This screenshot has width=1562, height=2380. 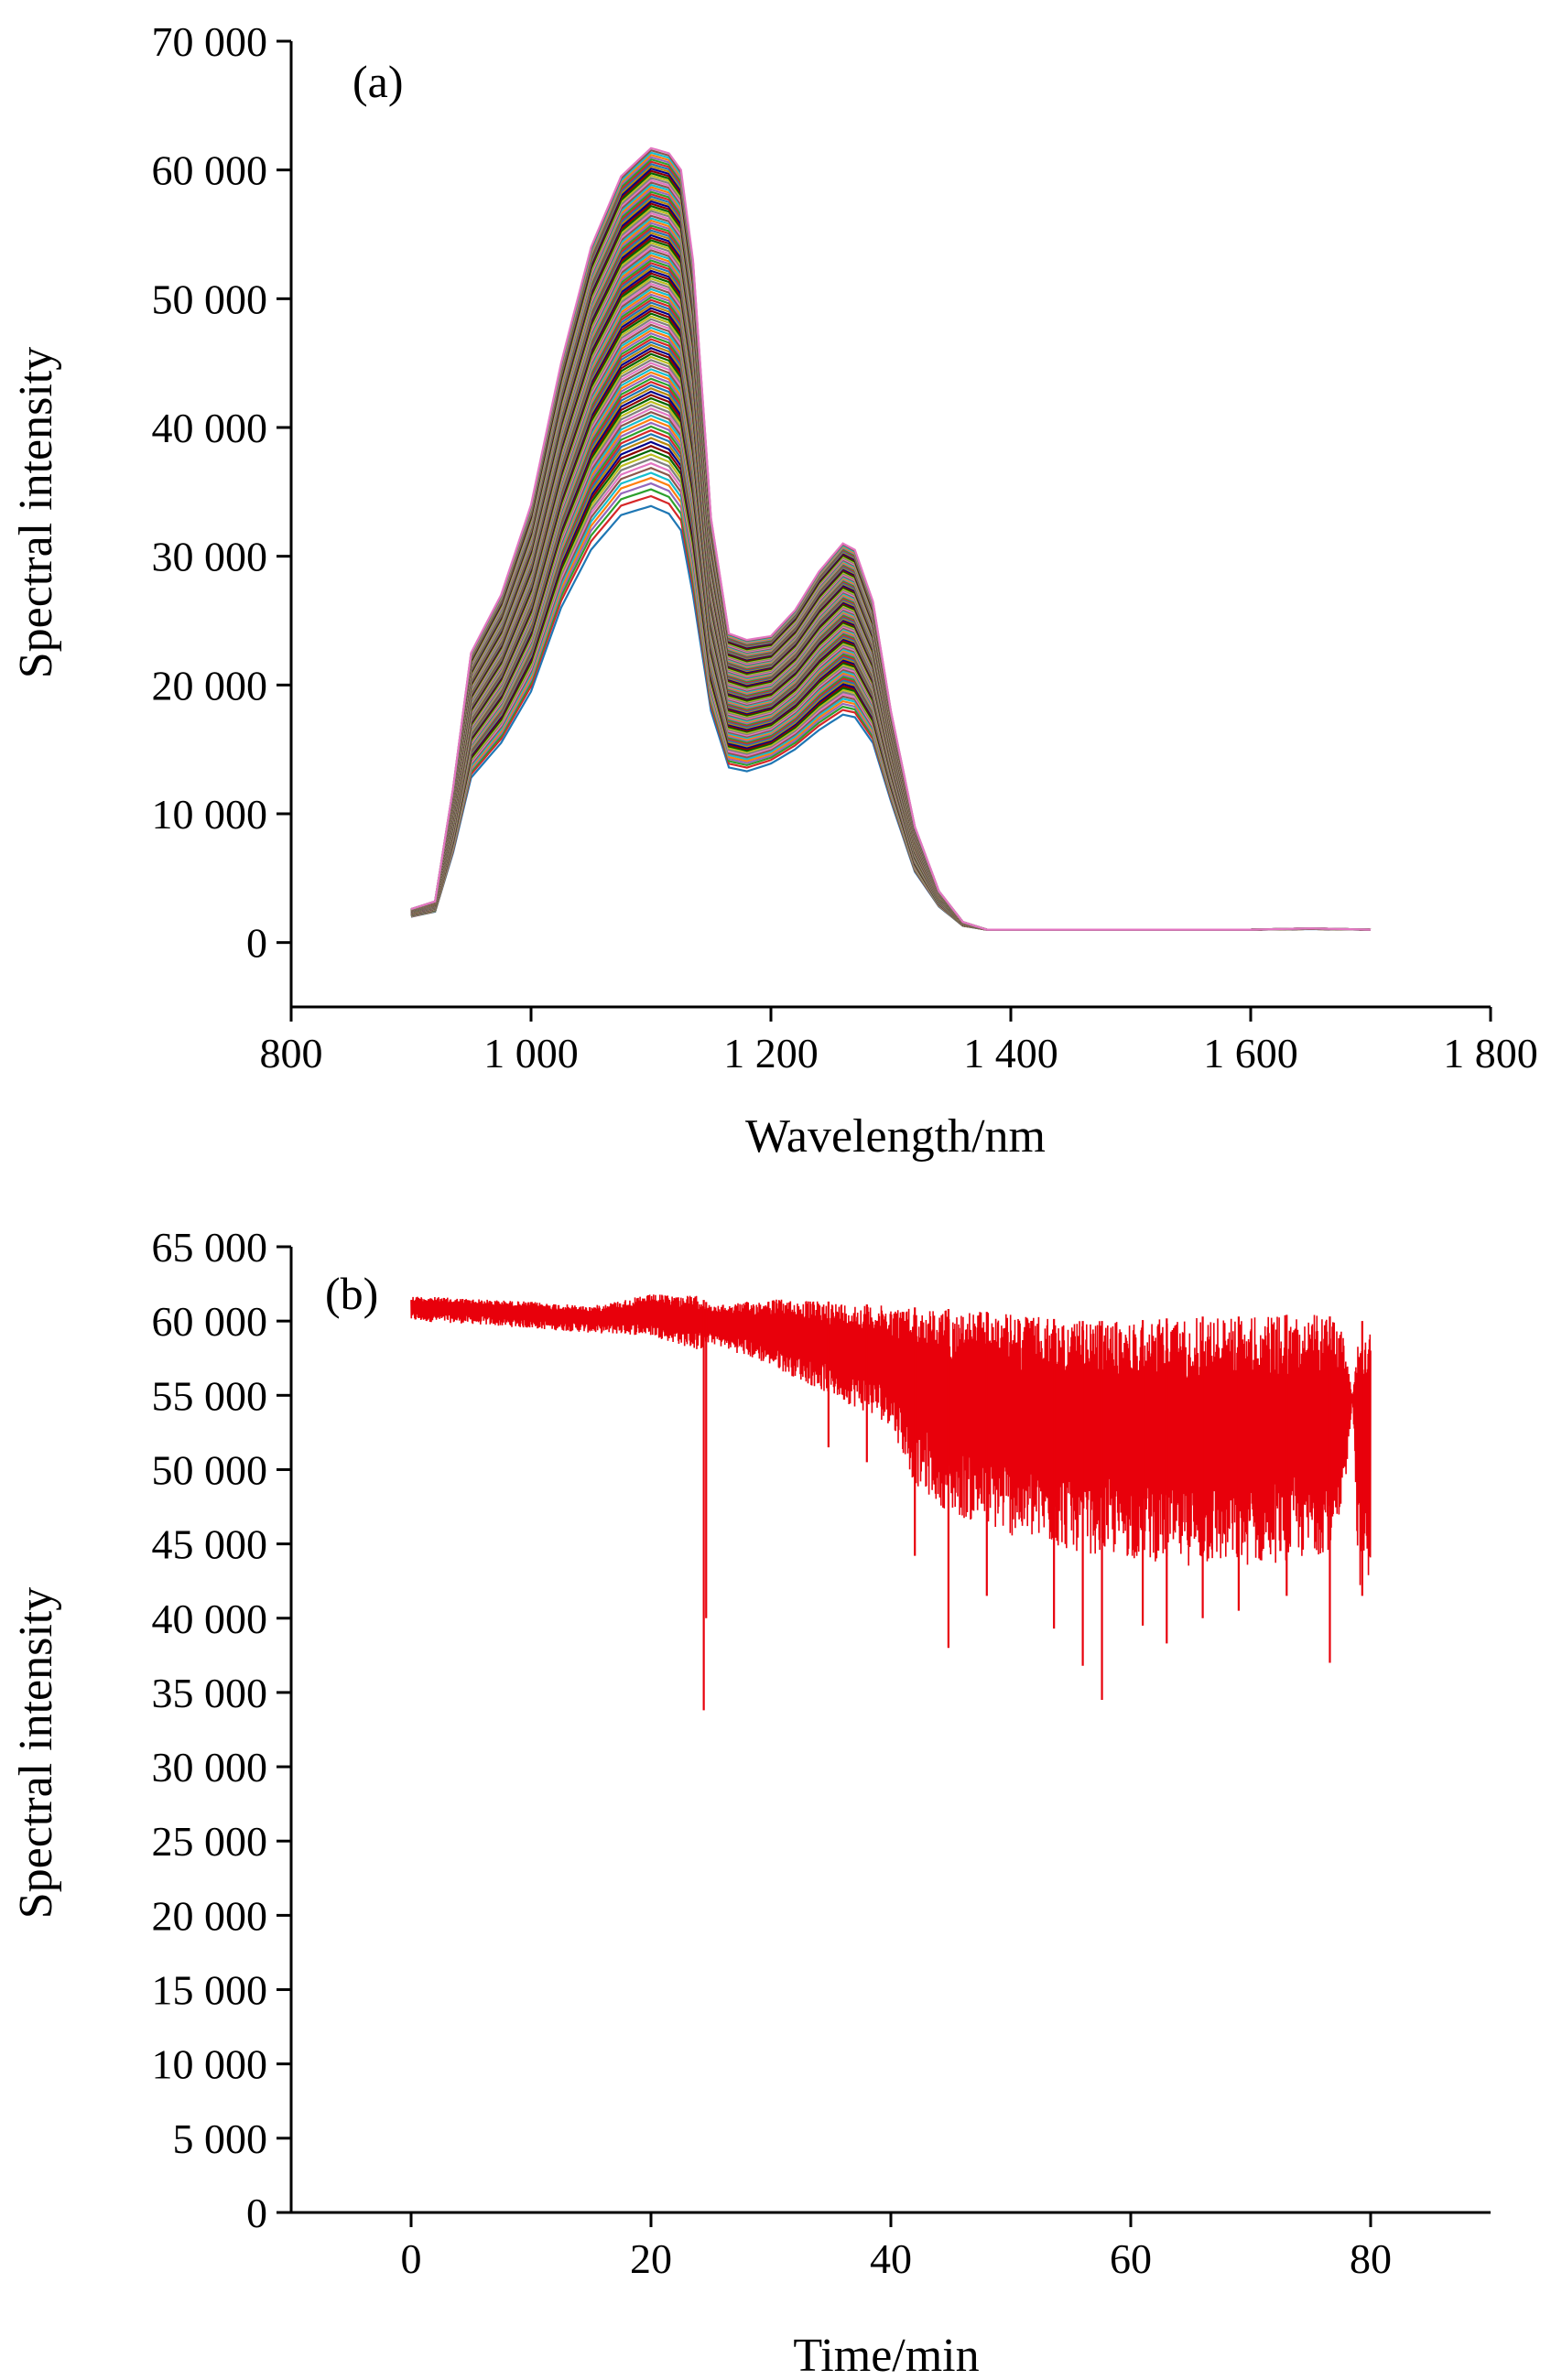 I want to click on panel-b-y-tick-label: 50 000, so click(x=210, y=1469).